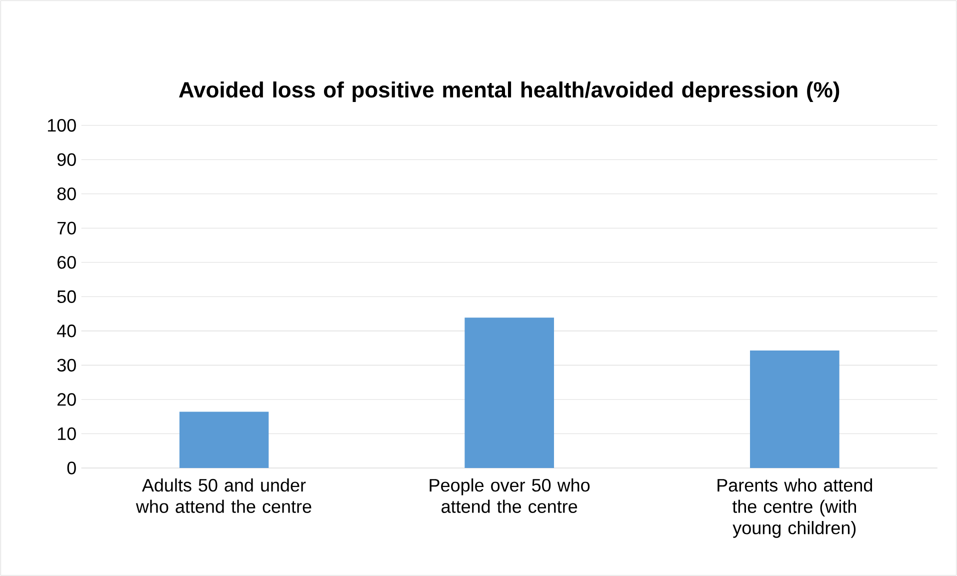 The width and height of the screenshot is (957, 576). Describe the element at coordinates (224, 495) in the screenshot. I see `x-tick-label: Adults 50 and under who attend the centre` at that location.